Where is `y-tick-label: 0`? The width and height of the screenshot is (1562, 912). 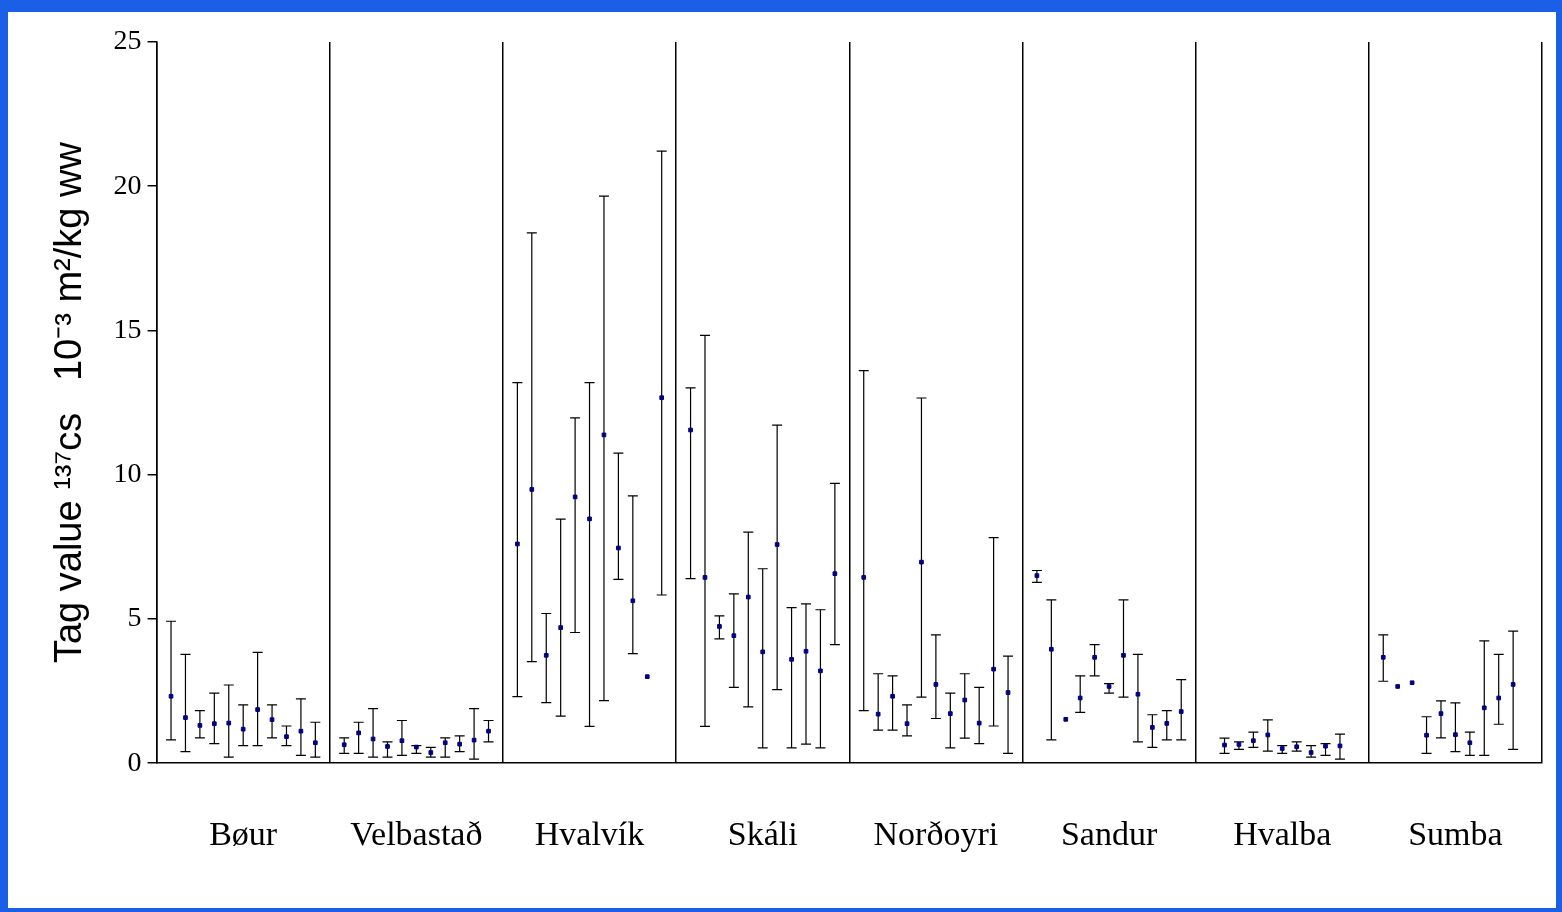 y-tick-label: 0 is located at coordinates (134, 761).